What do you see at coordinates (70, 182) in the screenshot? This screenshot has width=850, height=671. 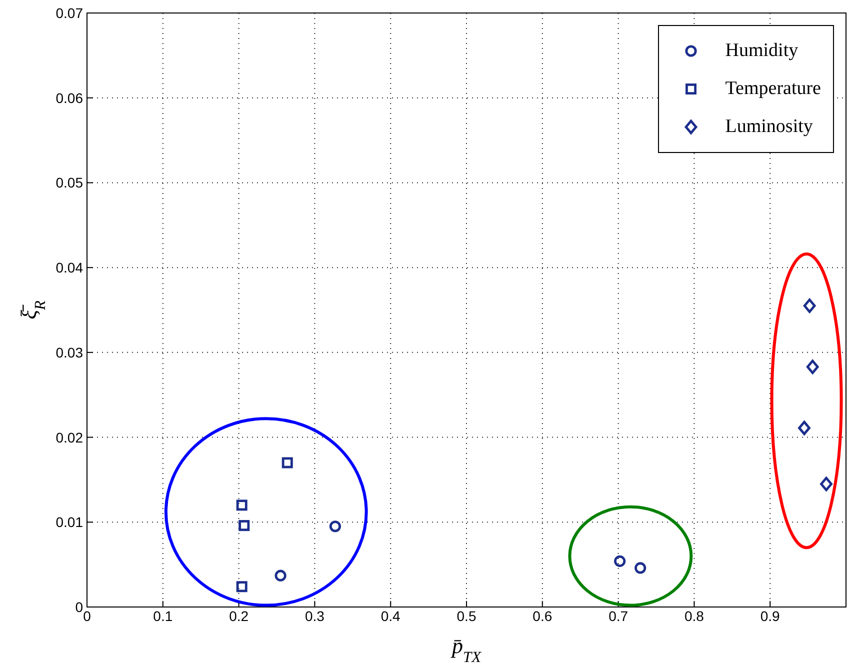 I see `y-tick-label: 0.05` at bounding box center [70, 182].